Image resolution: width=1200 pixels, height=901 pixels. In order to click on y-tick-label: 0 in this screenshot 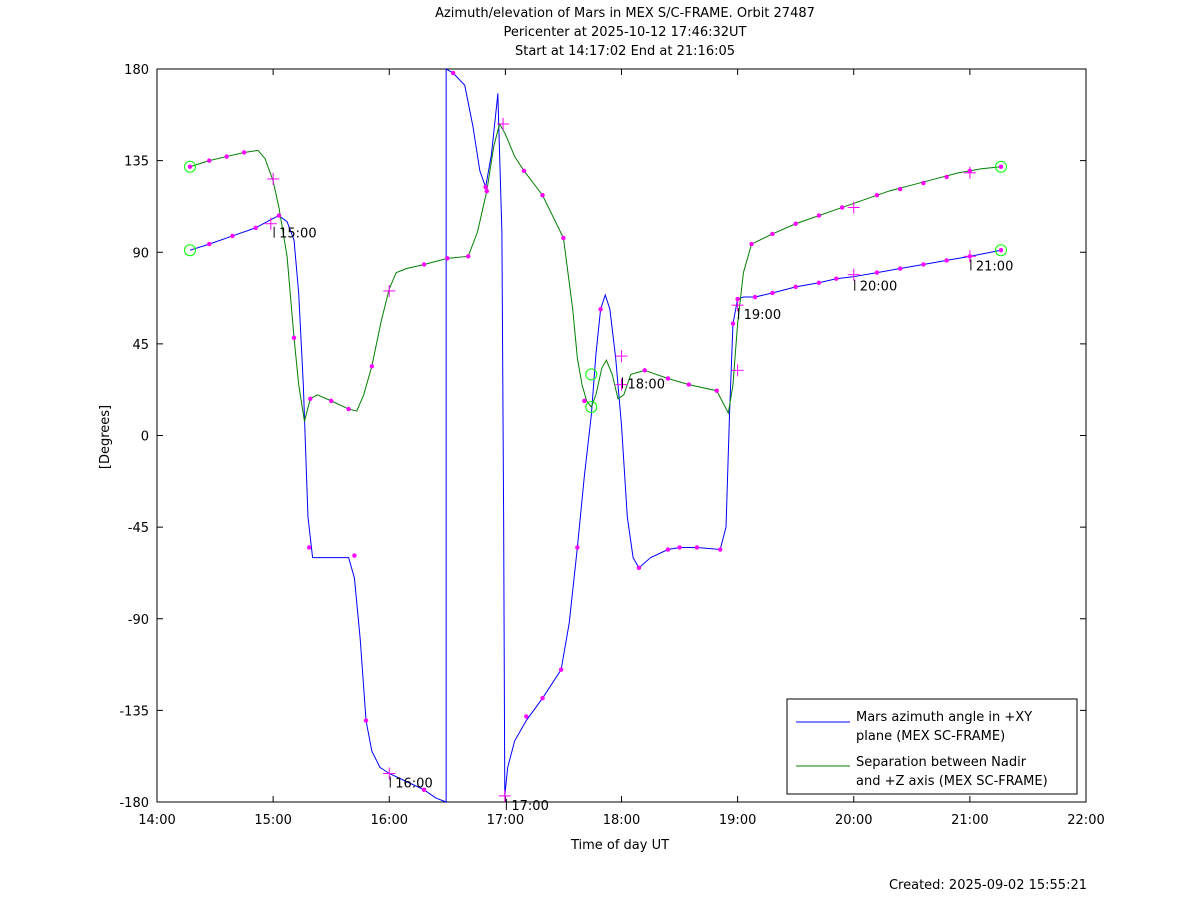, I will do `click(145, 437)`.